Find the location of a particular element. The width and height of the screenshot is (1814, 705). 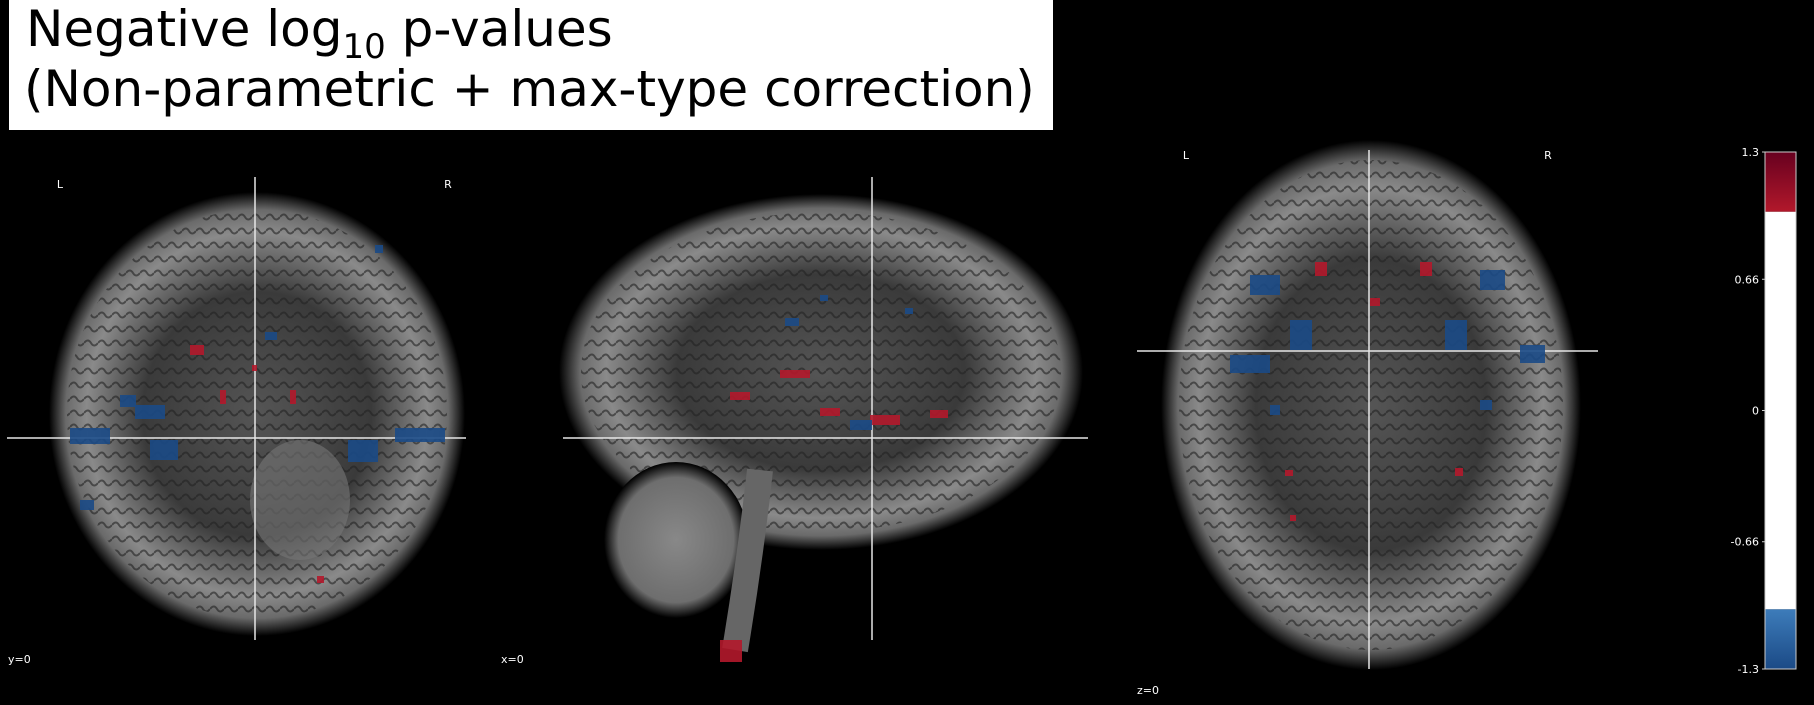

title-box is located at coordinates (531, 65).